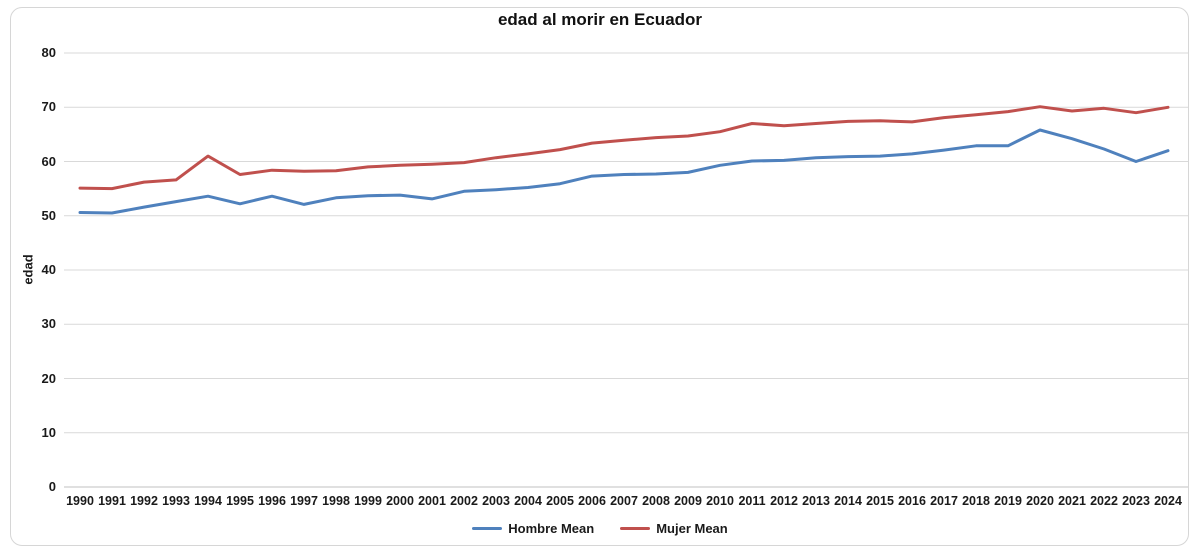  Describe the element at coordinates (848, 501) in the screenshot. I see `x-tick-label: 2014` at that location.